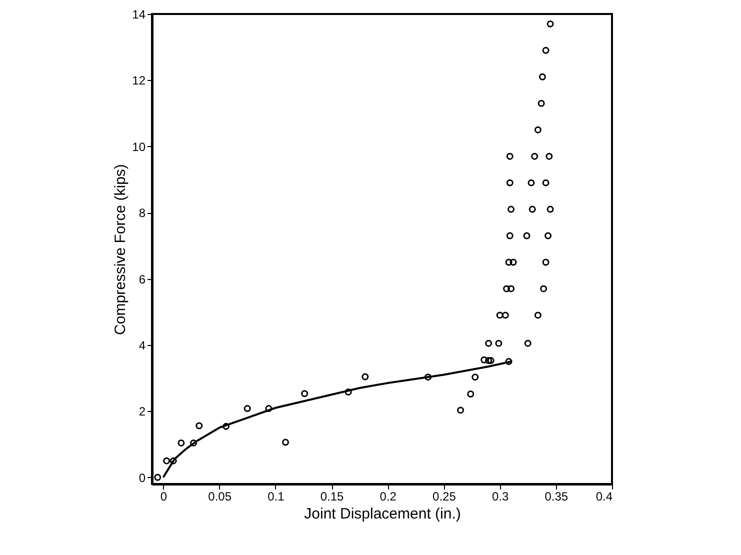 This screenshot has height=555, width=741. Describe the element at coordinates (556, 497) in the screenshot. I see `x-tick-label: 0.35` at that location.